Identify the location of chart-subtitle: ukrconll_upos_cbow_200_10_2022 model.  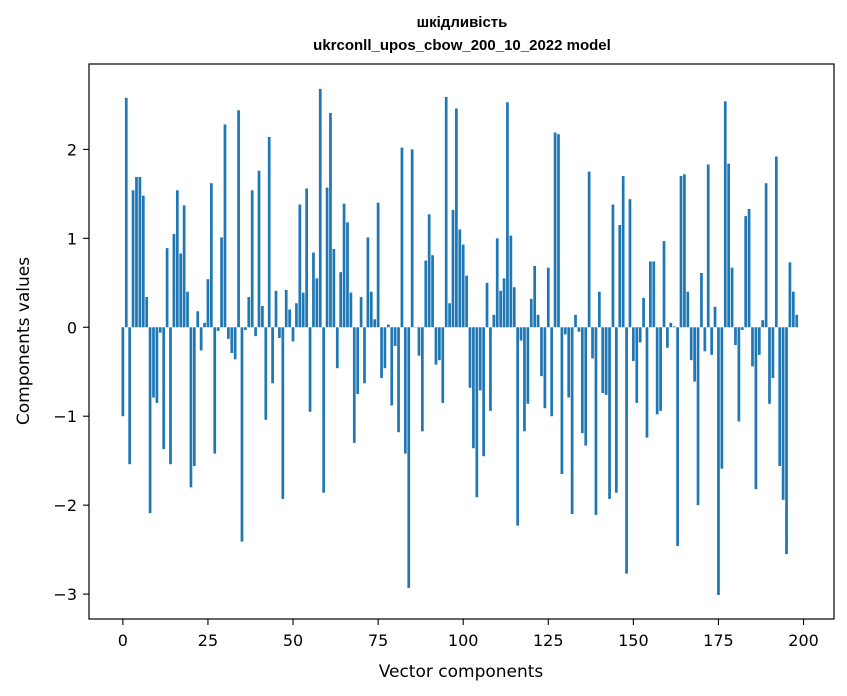
(462, 45).